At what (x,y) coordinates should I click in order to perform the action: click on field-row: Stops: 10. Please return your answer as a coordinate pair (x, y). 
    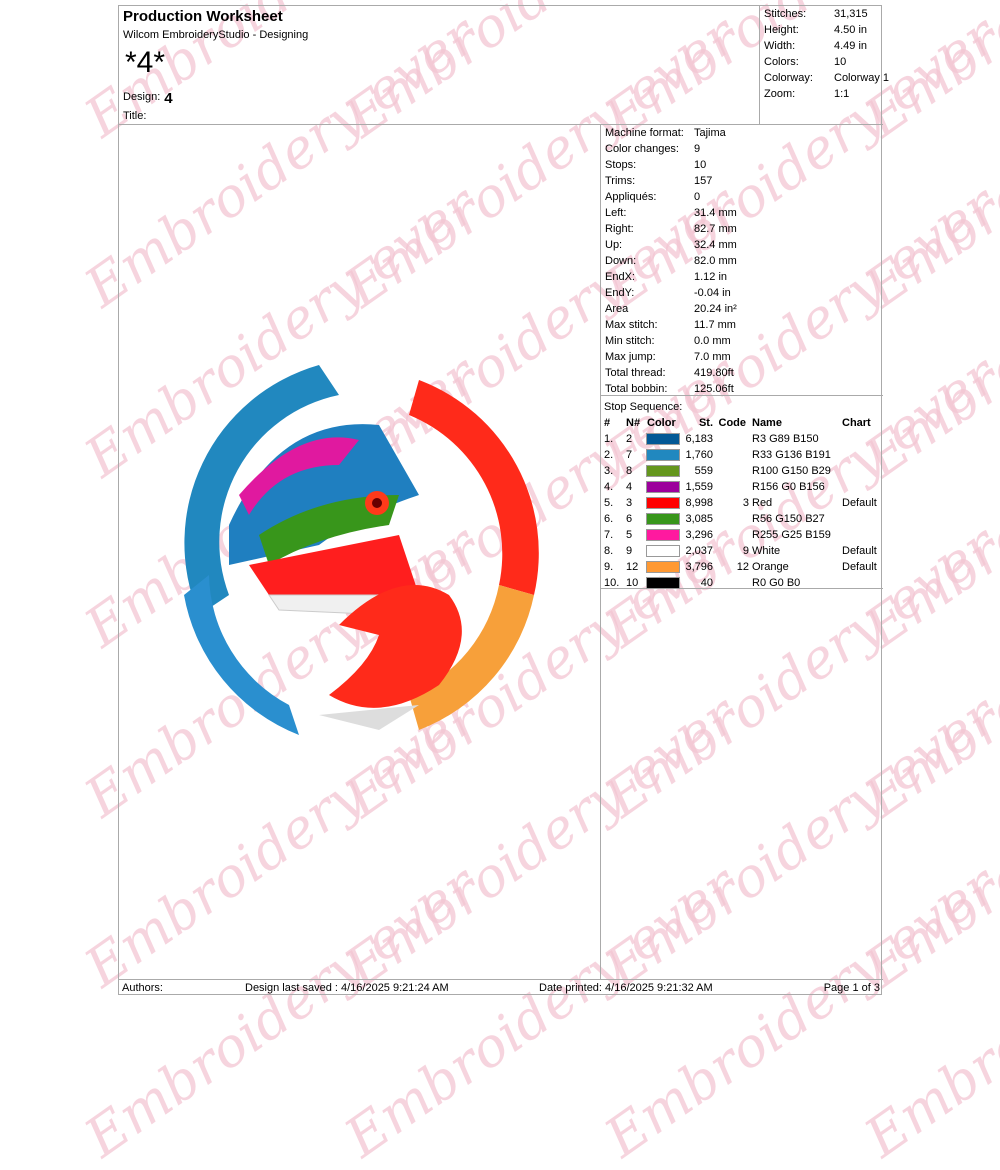
    Looking at the image, I should click on (655, 165).